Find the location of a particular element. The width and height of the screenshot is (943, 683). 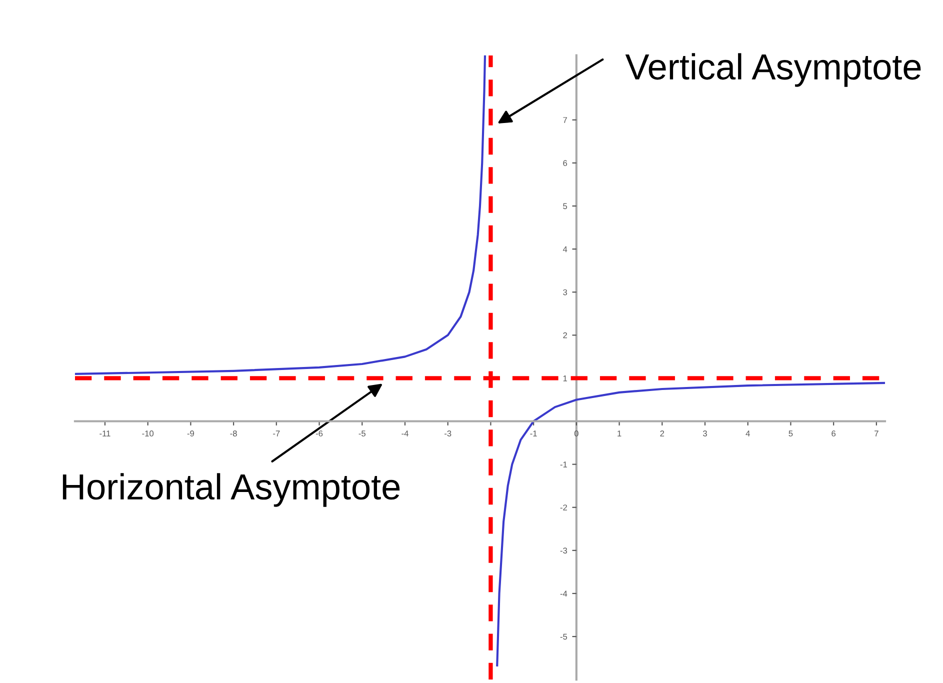

y-tick-label: -4 is located at coordinates (564, 593).